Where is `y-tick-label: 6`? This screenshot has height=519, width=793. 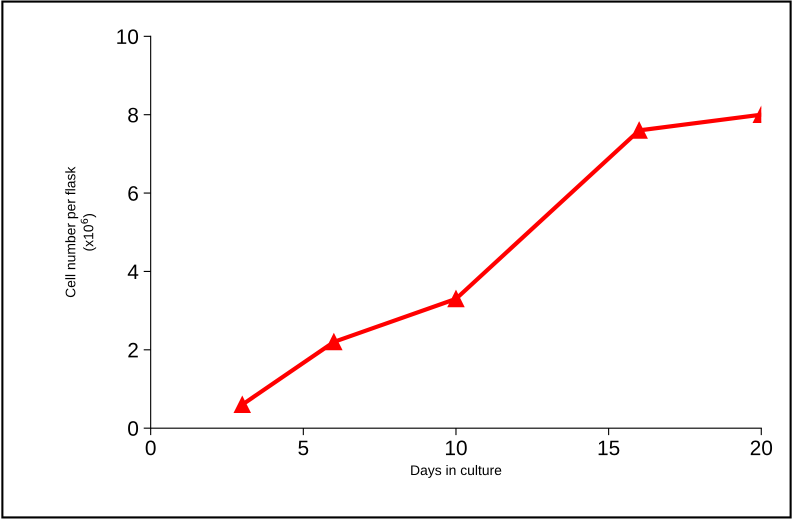 y-tick-label: 6 is located at coordinates (133, 193).